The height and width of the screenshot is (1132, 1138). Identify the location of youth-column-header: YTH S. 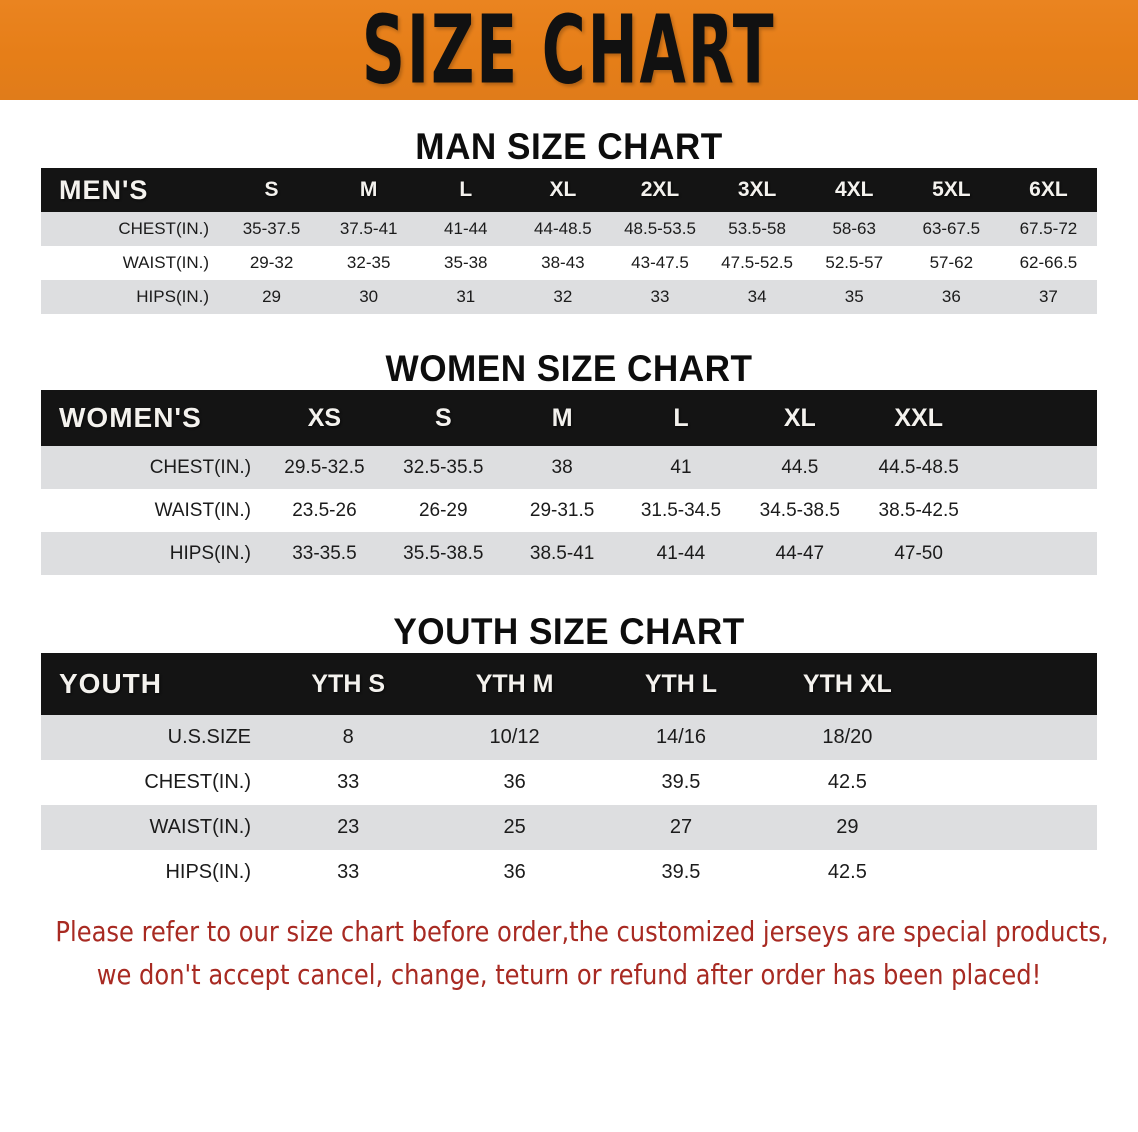
(348, 683).